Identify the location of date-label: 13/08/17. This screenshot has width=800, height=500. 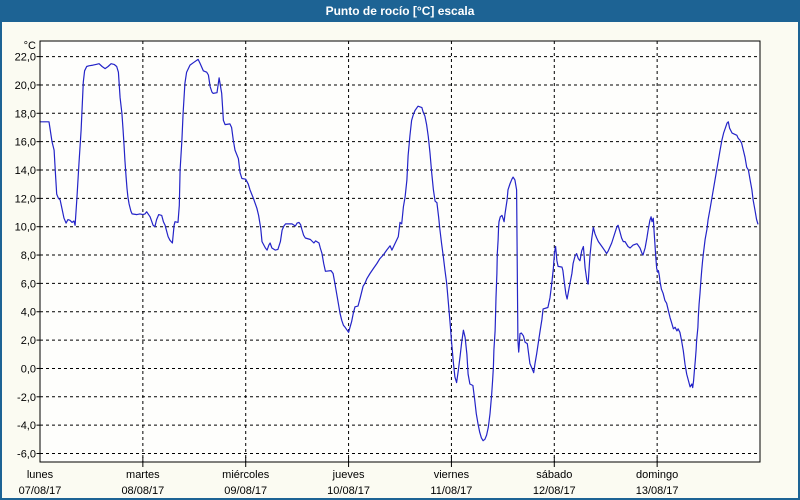
(657, 491).